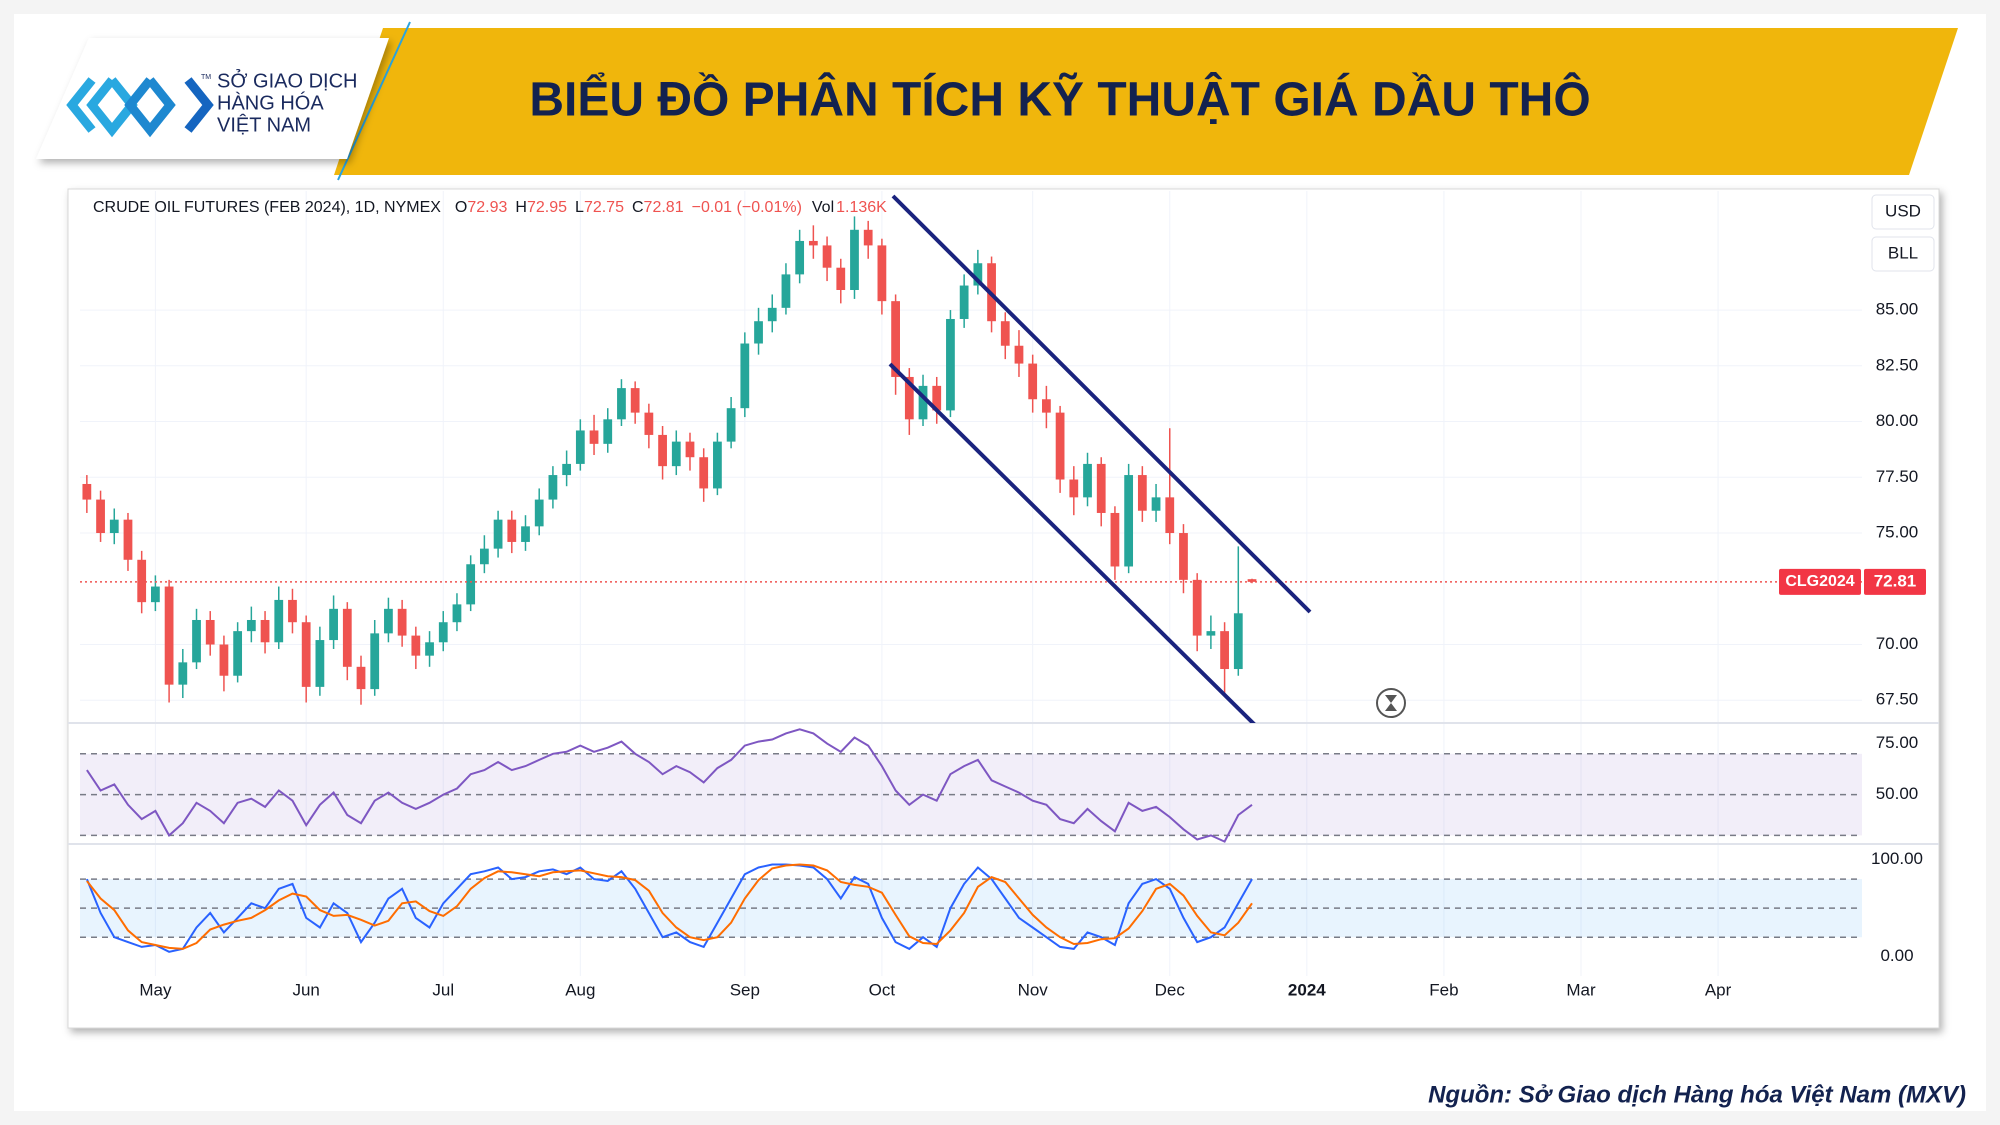 Image resolution: width=2000 pixels, height=1125 pixels. What do you see at coordinates (579, 207) in the screenshot?
I see `legend-item: L` at bounding box center [579, 207].